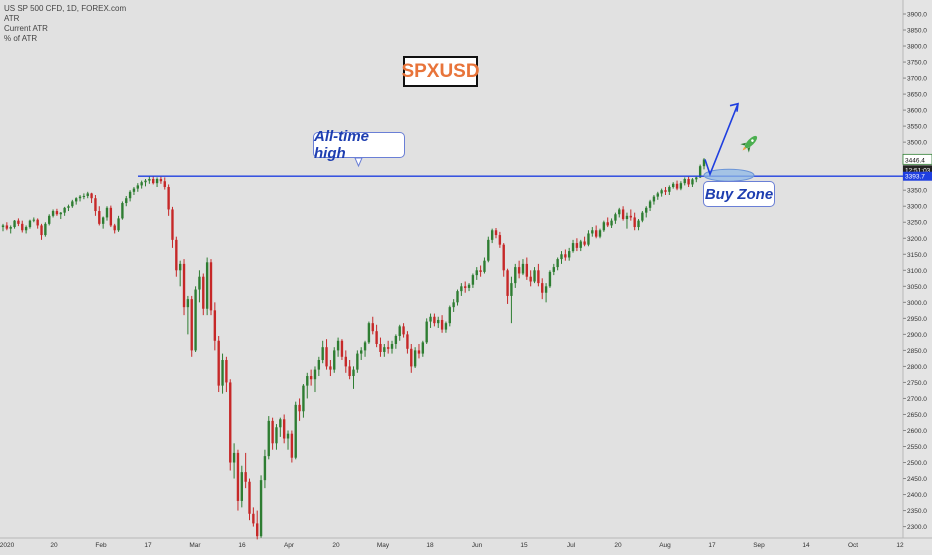 This screenshot has width=932, height=555. I want to click on price-axis-label: 3500.0, so click(917, 143).